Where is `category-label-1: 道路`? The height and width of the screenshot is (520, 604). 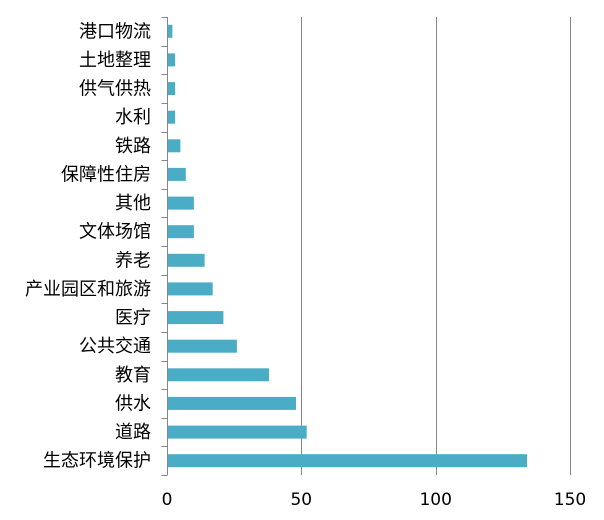 category-label-1: 道路 is located at coordinates (133, 432).